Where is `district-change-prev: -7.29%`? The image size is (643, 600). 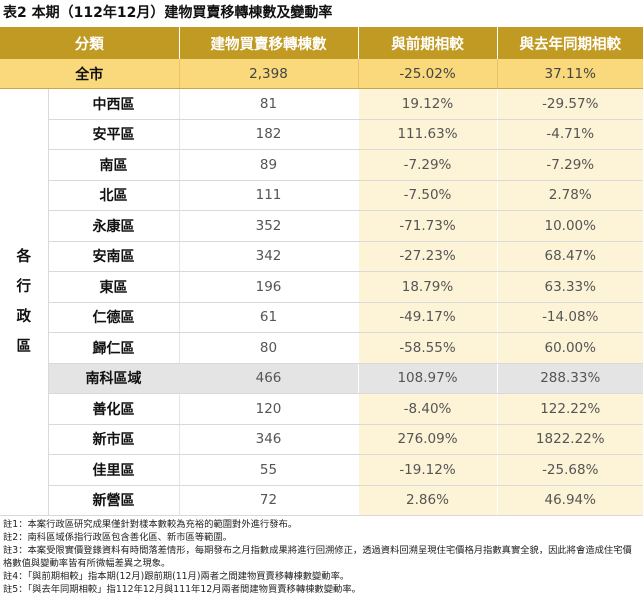 district-change-prev: -7.29% is located at coordinates (427, 165).